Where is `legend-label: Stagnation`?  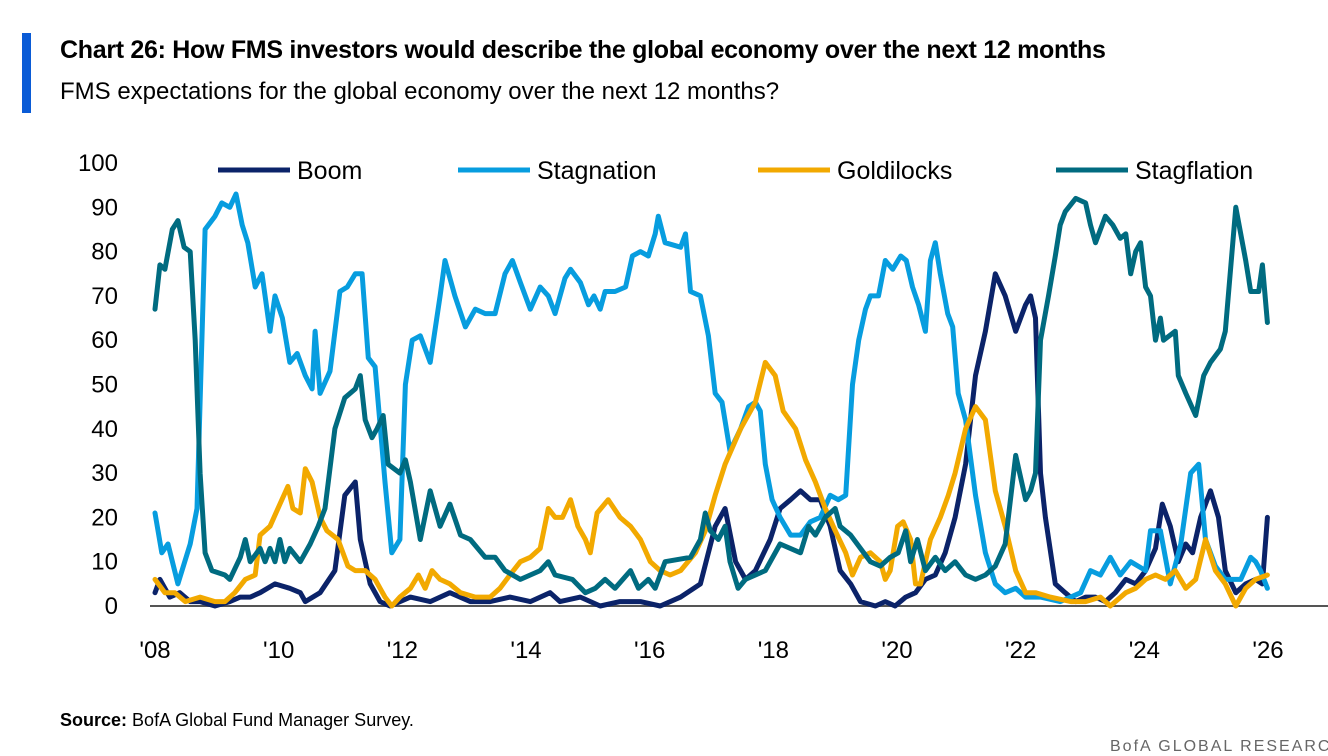 legend-label: Stagnation is located at coordinates (597, 171).